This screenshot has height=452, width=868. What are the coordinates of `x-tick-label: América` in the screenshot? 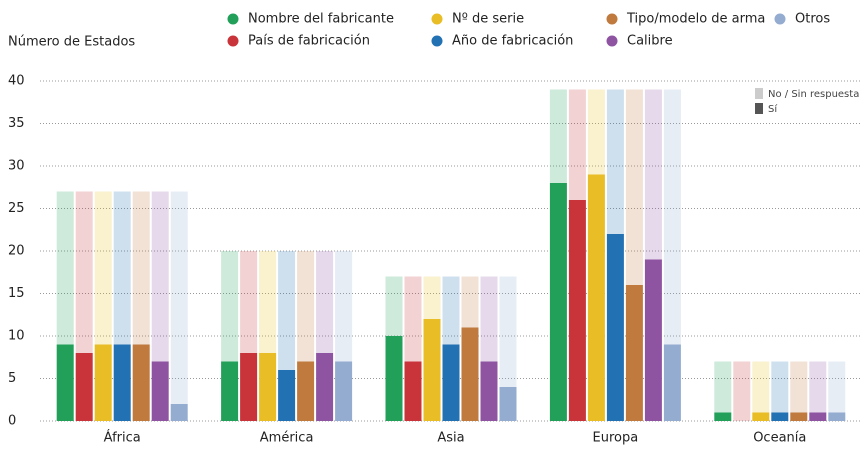 It's located at (287, 438).